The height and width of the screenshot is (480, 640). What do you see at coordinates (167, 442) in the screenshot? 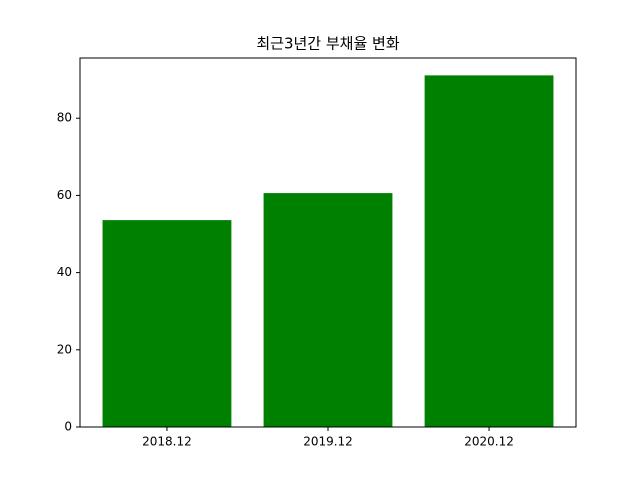
I see `x-tick-label: 2018.12` at bounding box center [167, 442].